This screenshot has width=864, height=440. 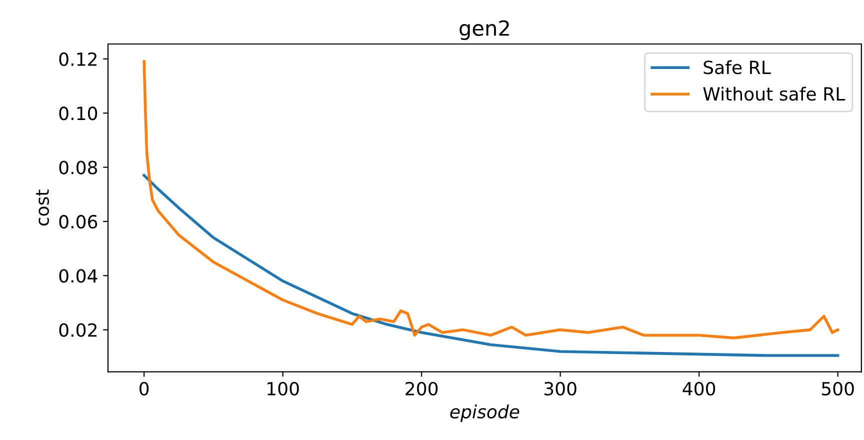 I want to click on y-tick-label: 0.06, so click(x=78, y=221).